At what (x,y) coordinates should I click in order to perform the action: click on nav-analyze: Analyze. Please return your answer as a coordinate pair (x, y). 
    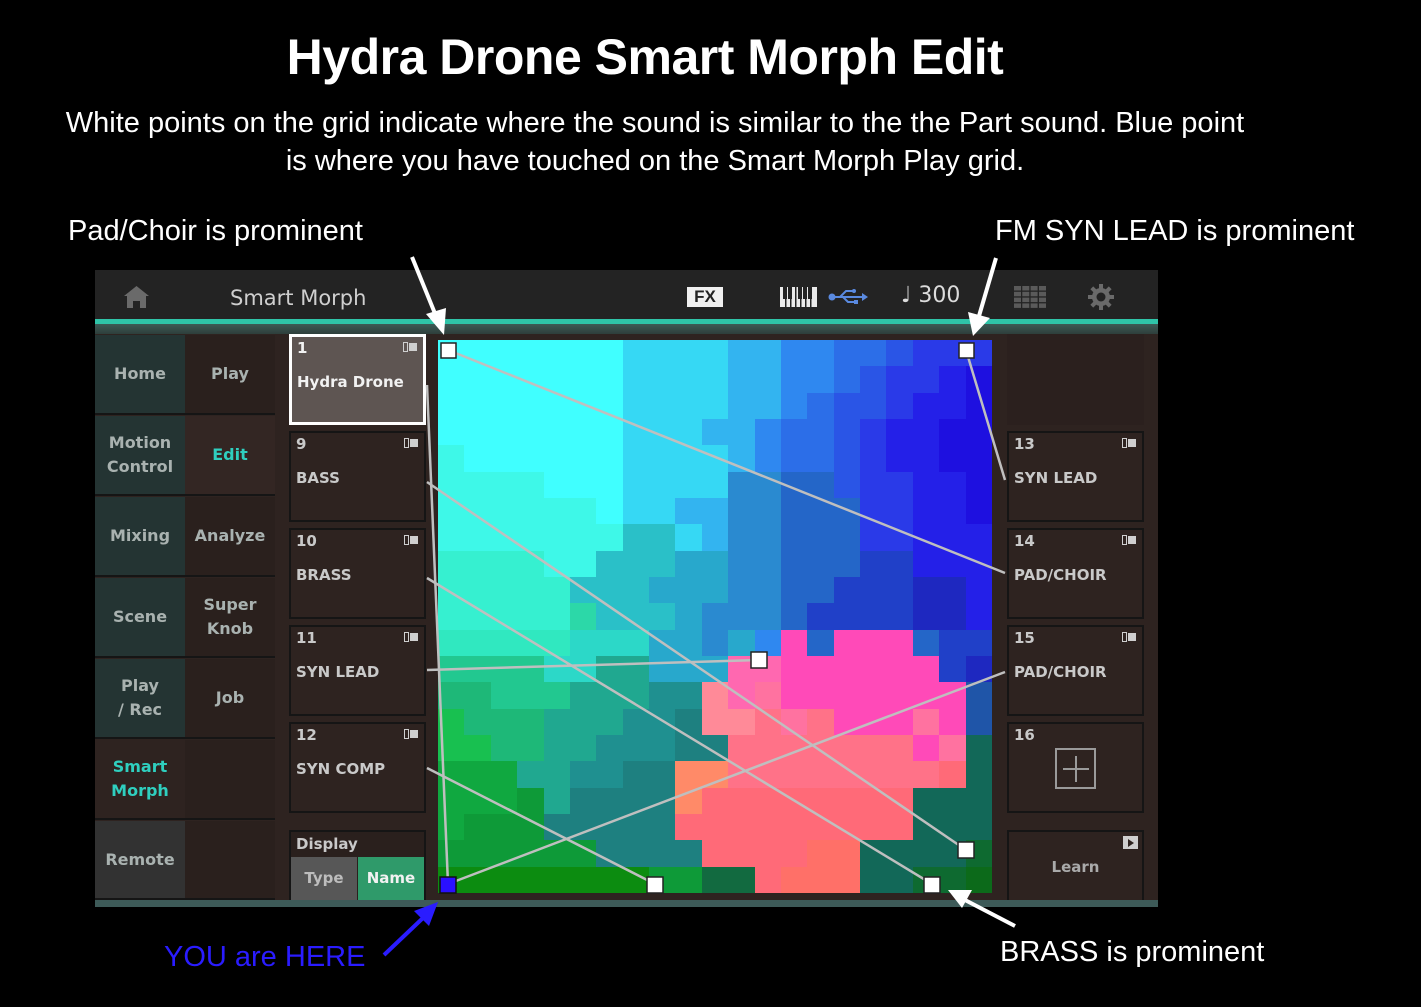
    Looking at the image, I should click on (230, 537).